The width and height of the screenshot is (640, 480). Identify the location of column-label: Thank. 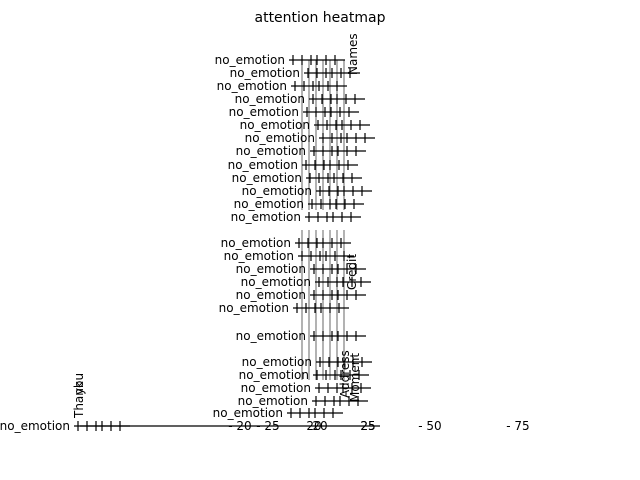
(79, 400).